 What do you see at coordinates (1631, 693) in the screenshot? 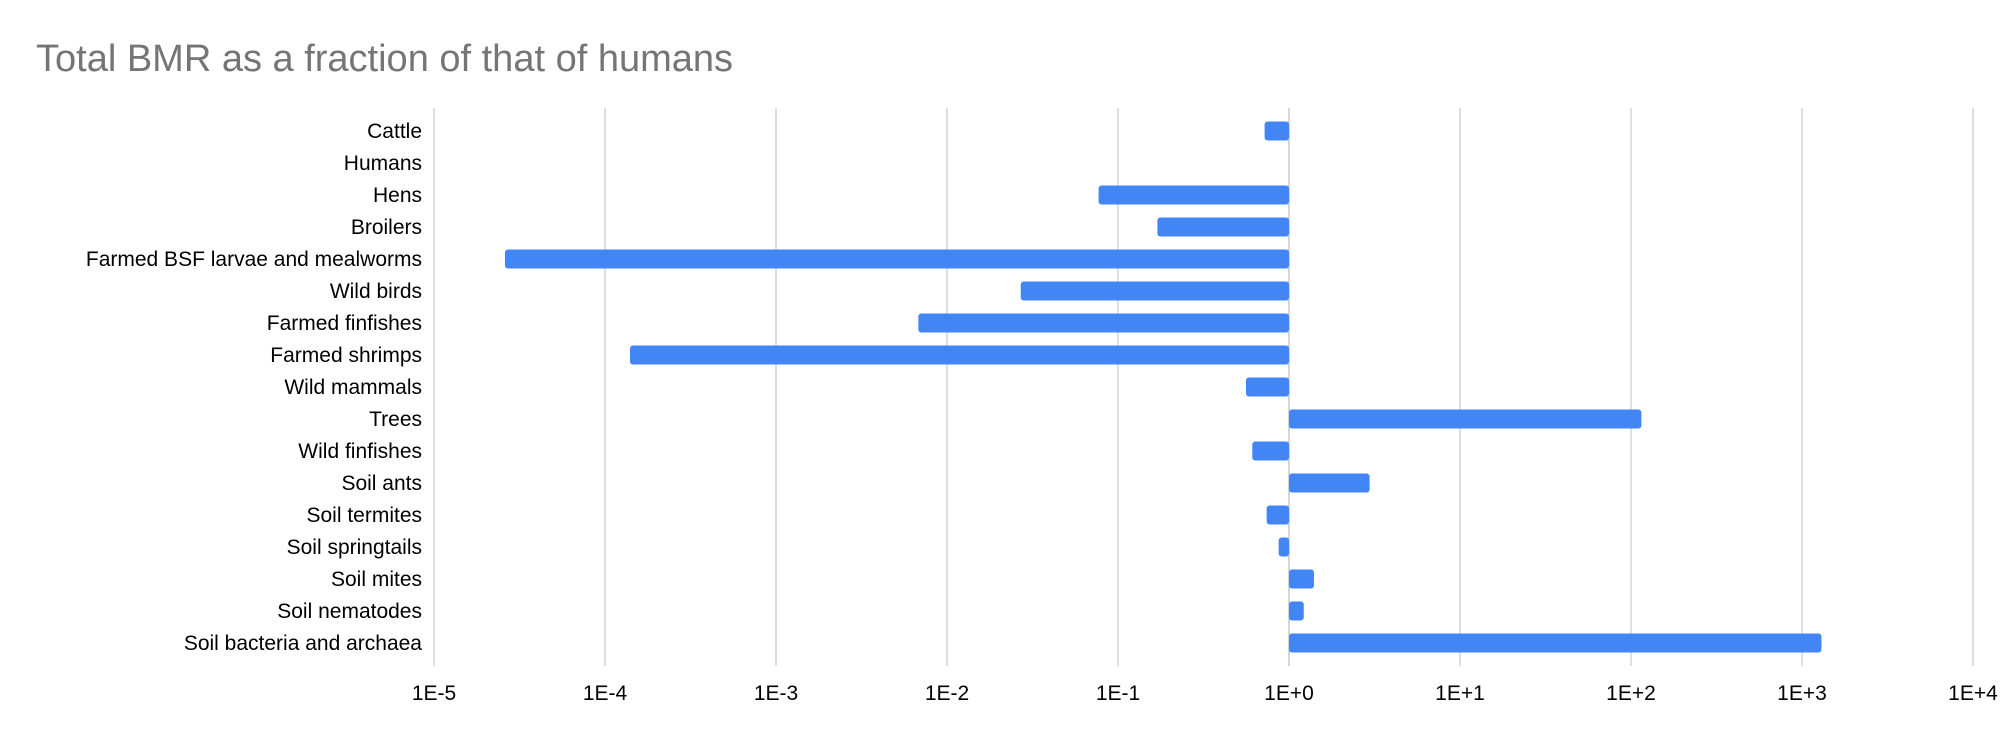
I see `x-tick-label: 1E+2` at bounding box center [1631, 693].